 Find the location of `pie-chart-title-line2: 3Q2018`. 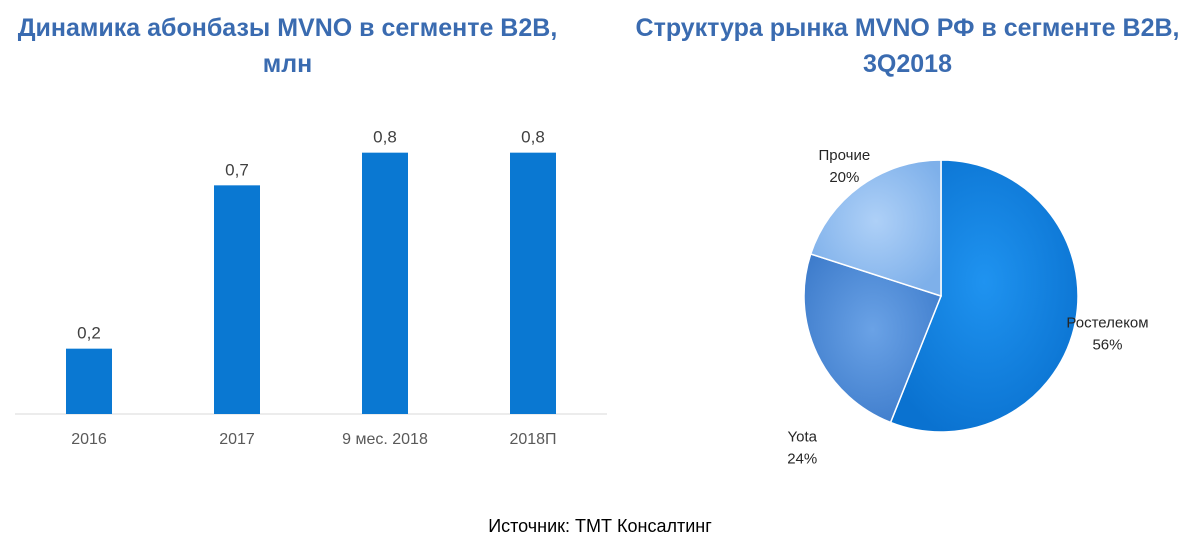

pie-chart-title-line2: 3Q2018 is located at coordinates (907, 64).